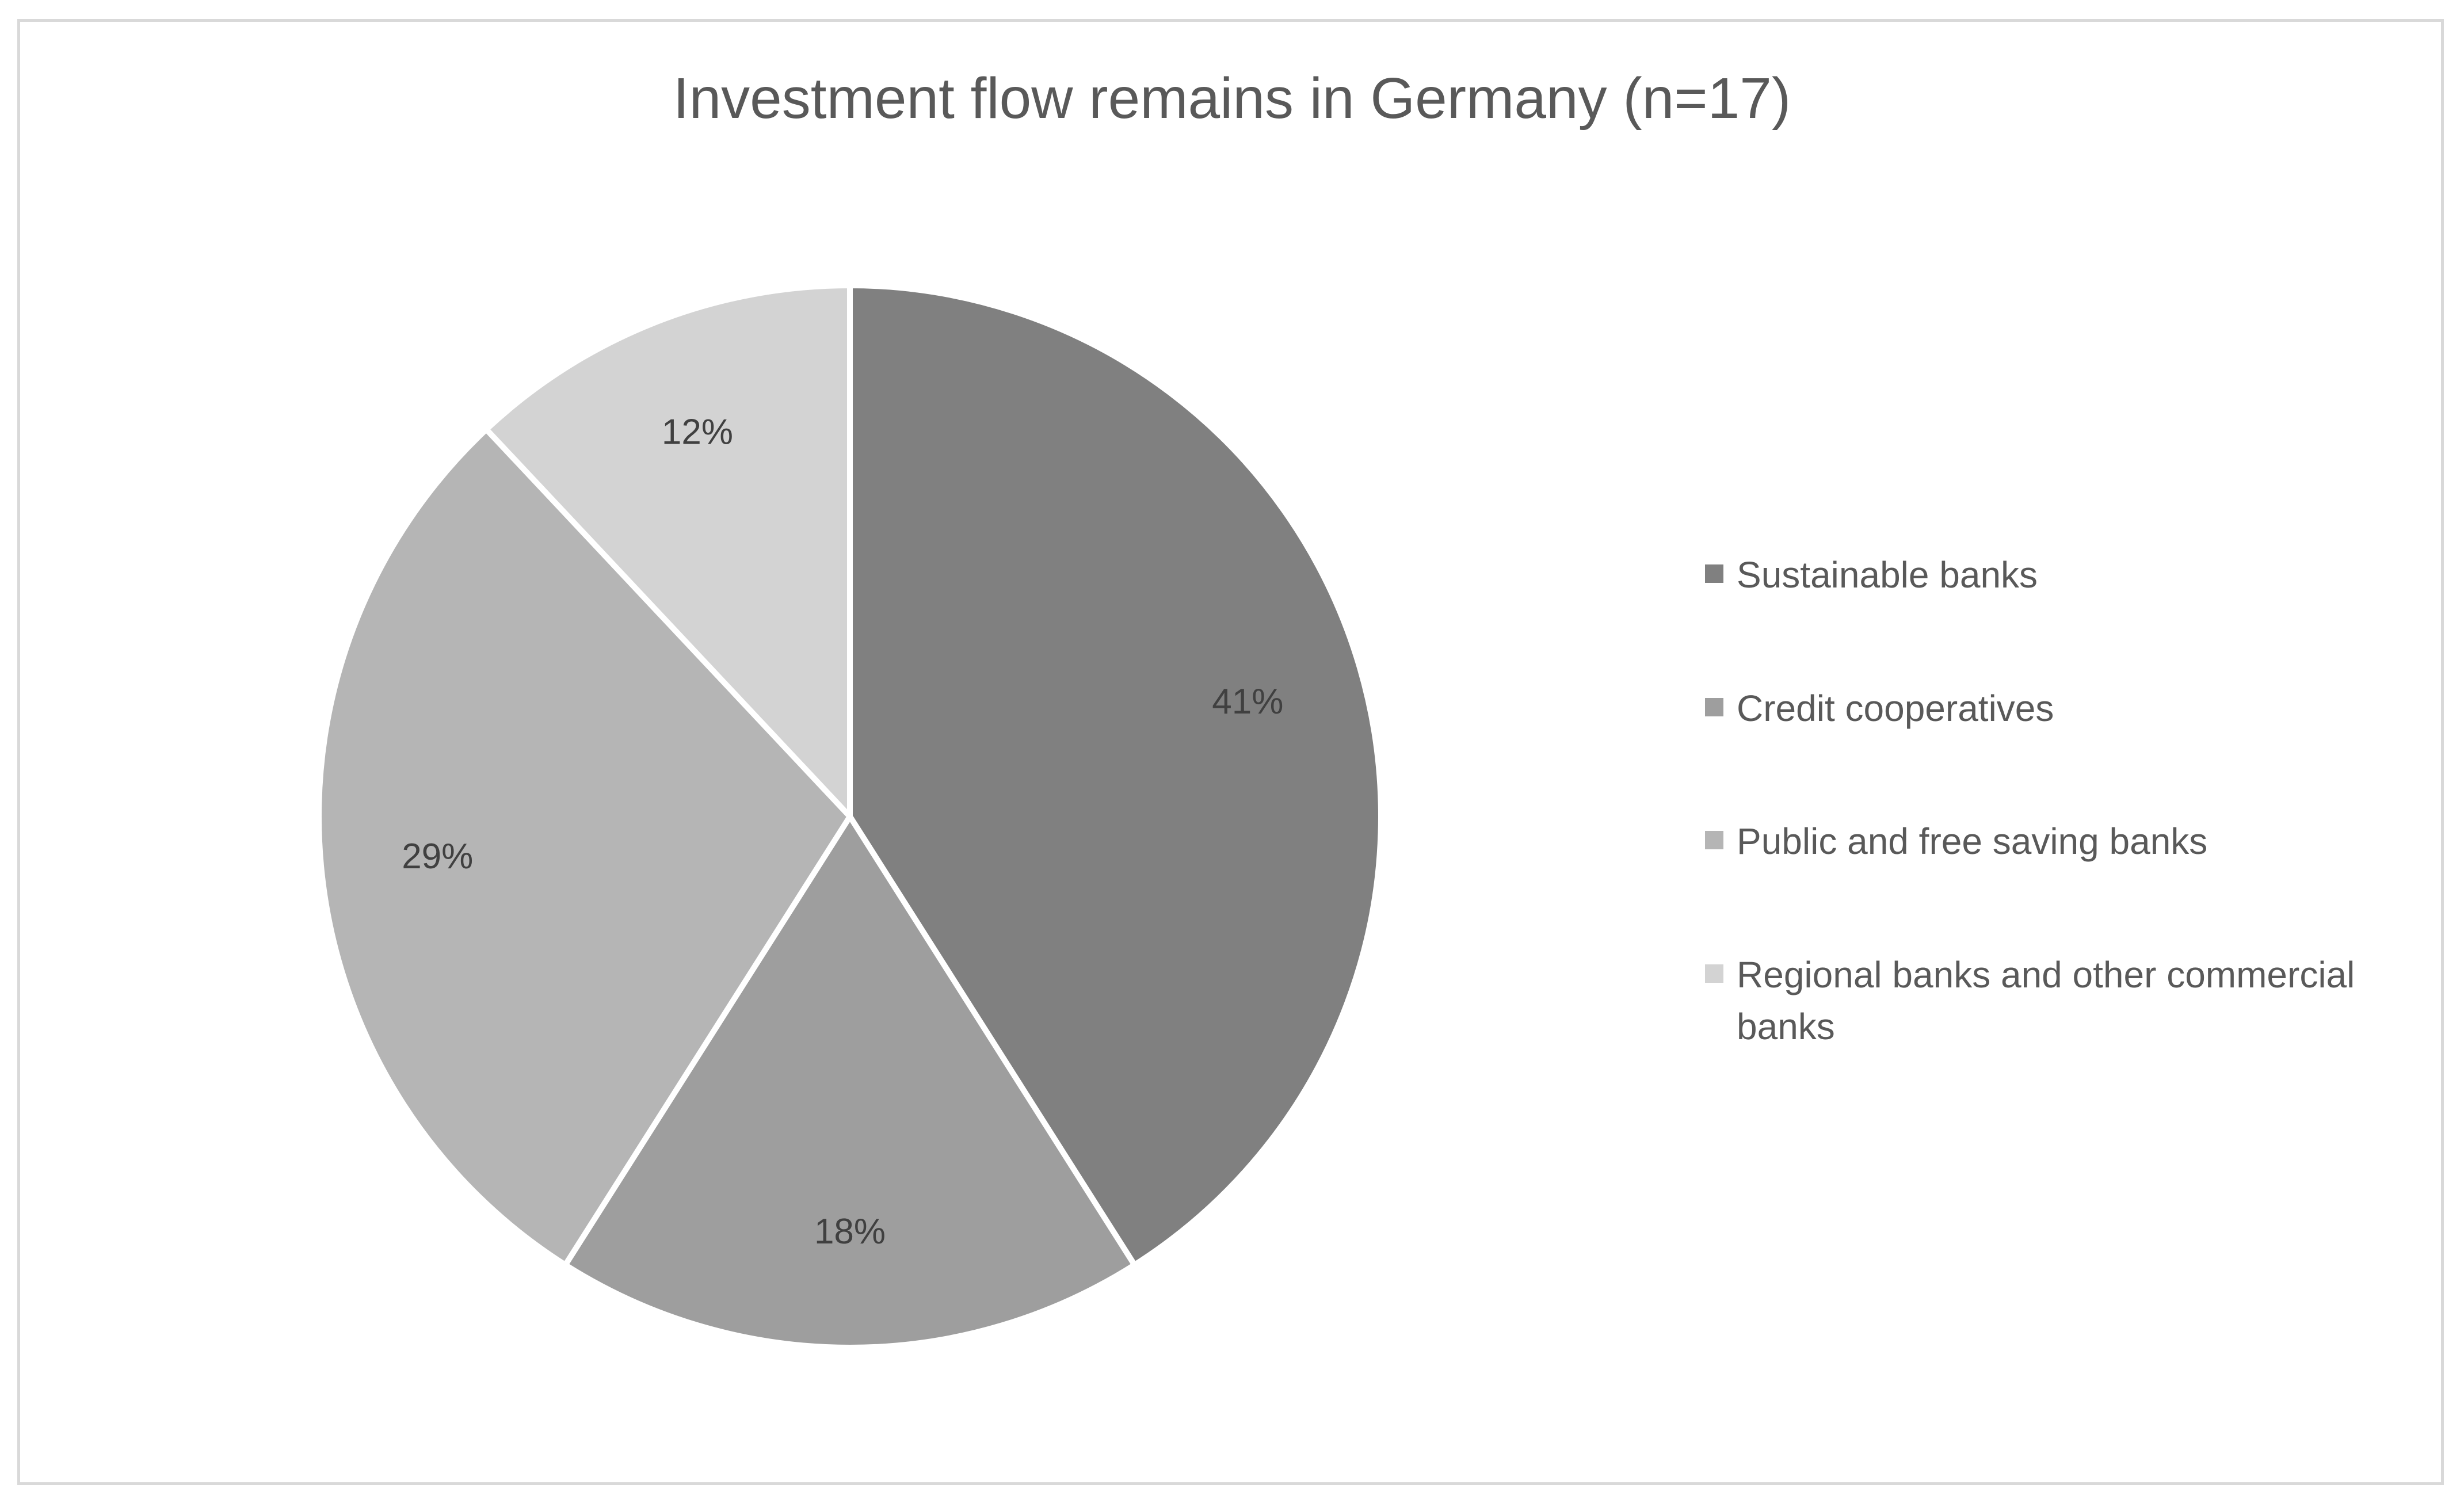 The width and height of the screenshot is (2464, 1507). I want to click on data-label-1: 41%, so click(1247, 702).